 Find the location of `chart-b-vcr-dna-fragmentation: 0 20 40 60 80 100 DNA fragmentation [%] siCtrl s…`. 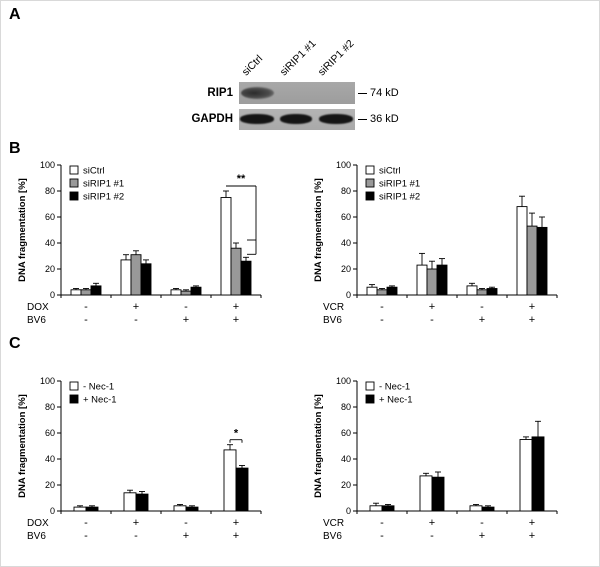

chart-b-vcr-dna-fragmentation: 0 20 40 60 80 100 DNA fragmentation [%] siCtrl s… is located at coordinates (447, 242).